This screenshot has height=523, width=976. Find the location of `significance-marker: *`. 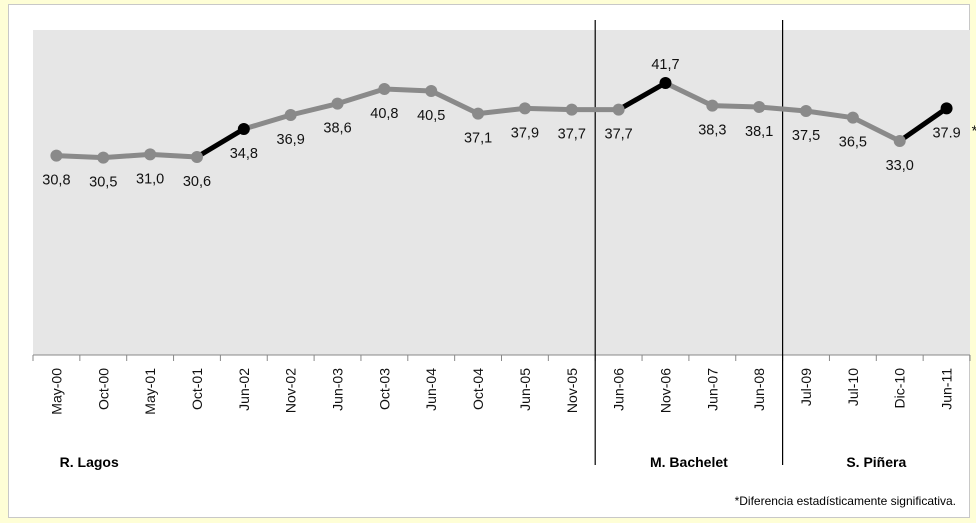

significance-marker: * is located at coordinates (974, 131).